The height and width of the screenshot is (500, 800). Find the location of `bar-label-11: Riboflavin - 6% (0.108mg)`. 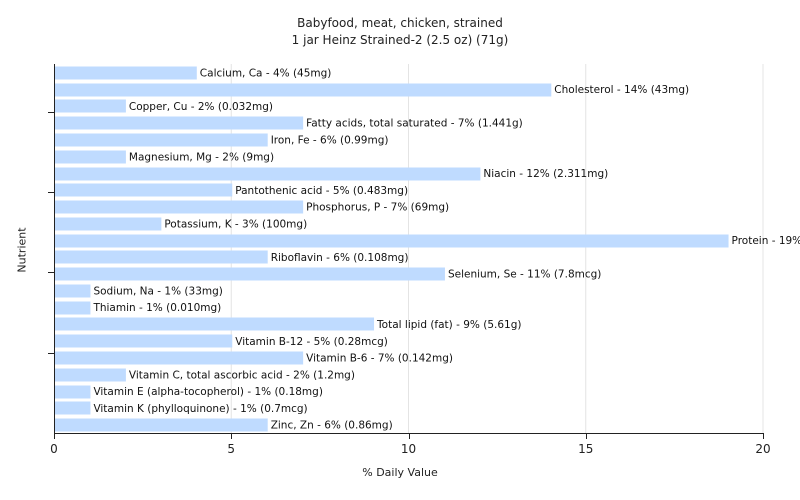

bar-label-11: Riboflavin - 6% (0.108mg) is located at coordinates (340, 258).